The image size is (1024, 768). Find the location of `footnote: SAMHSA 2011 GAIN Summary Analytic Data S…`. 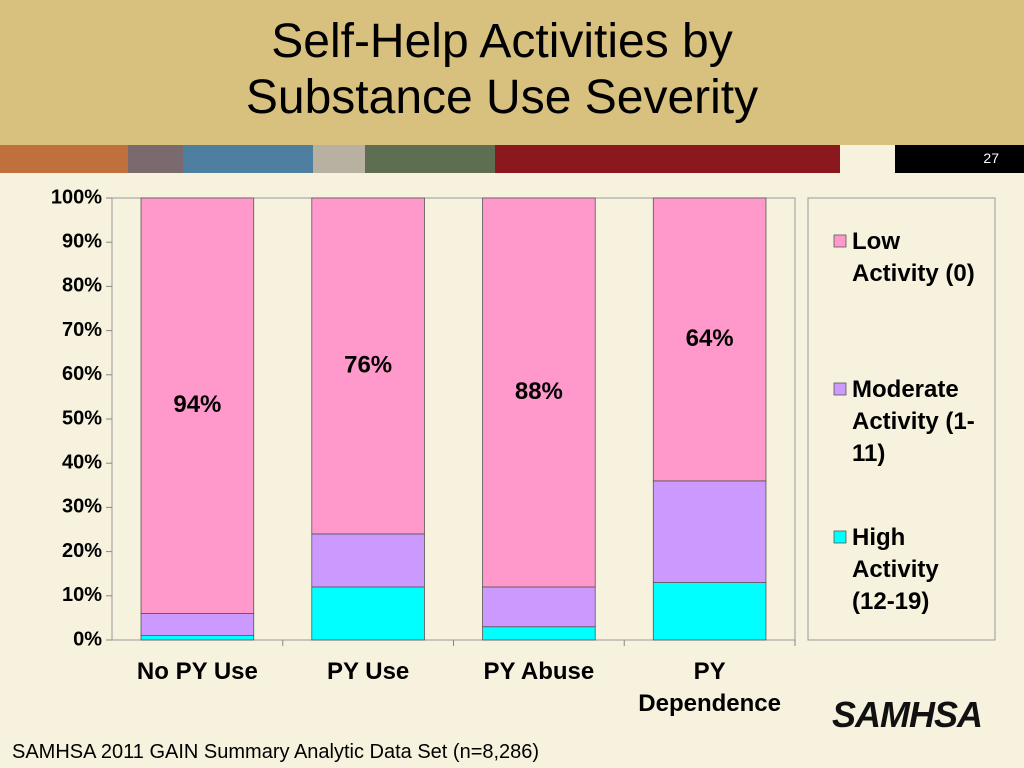

footnote: SAMHSA 2011 GAIN Summary Analytic Data S… is located at coordinates (276, 752).